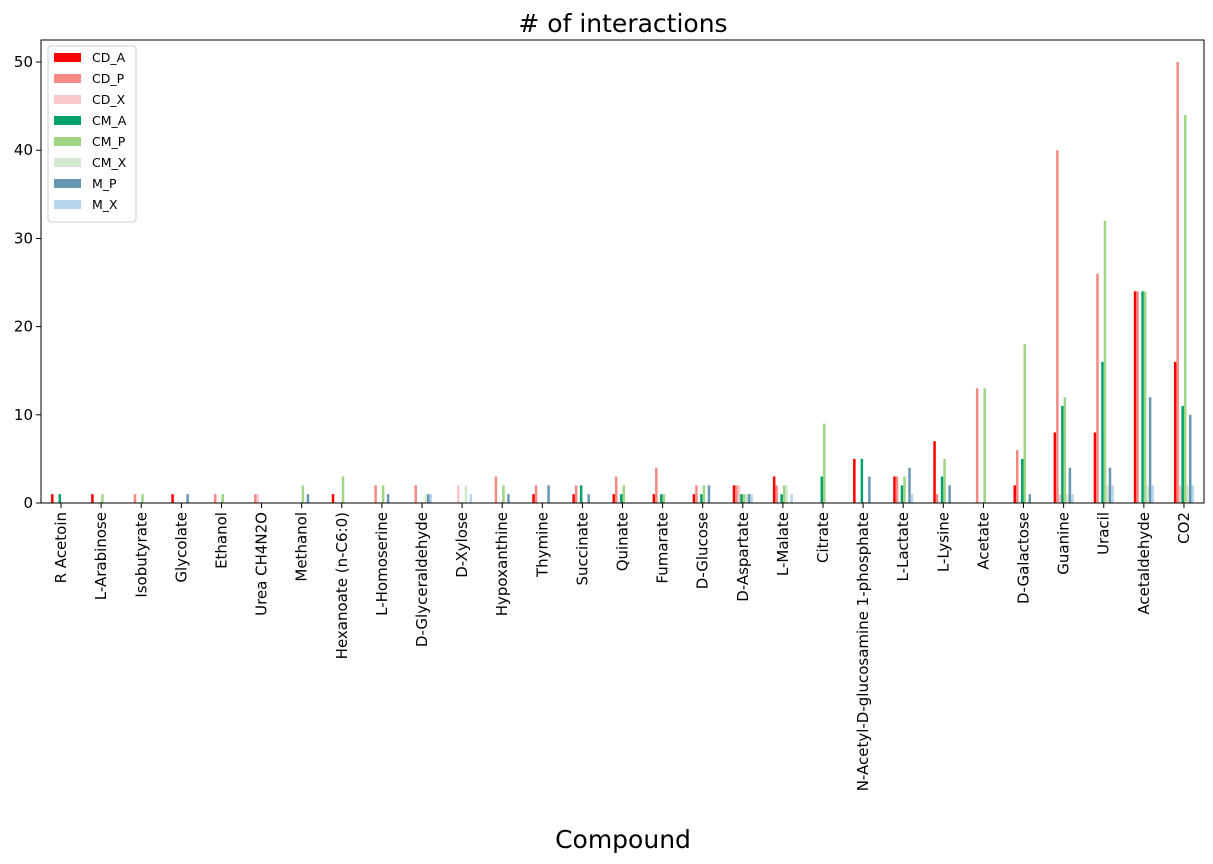 The image size is (1213, 864). Describe the element at coordinates (141, 555) in the screenshot. I see `x-tick-label: Isobutyrate` at that location.